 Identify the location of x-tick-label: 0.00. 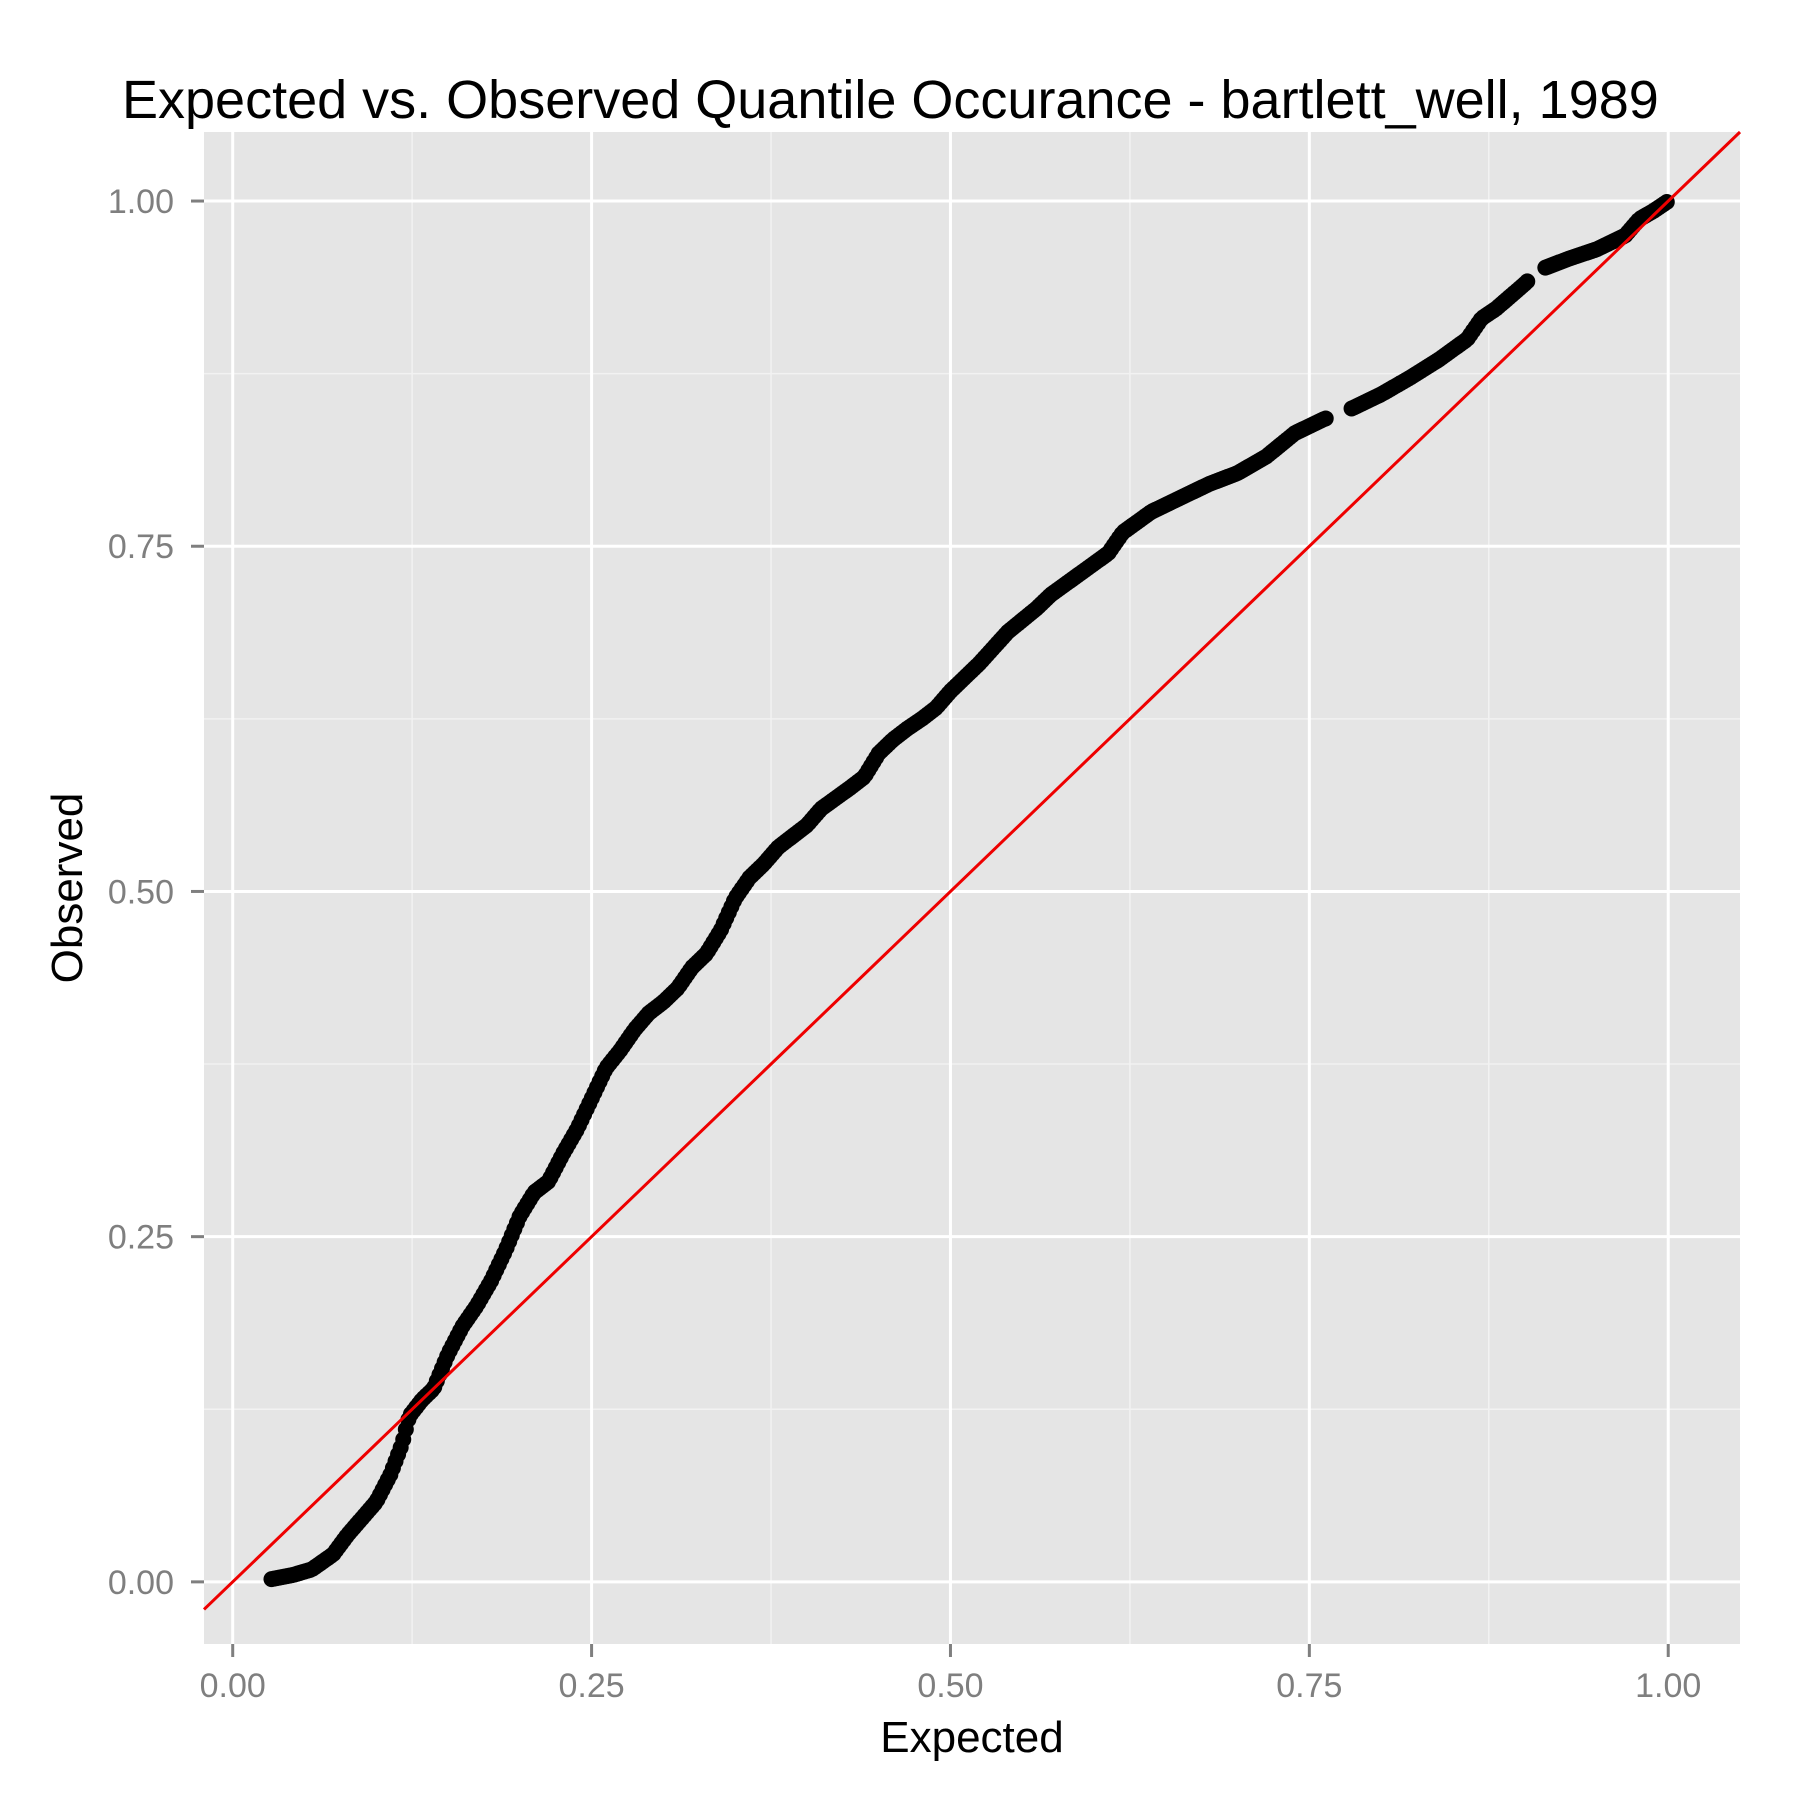
(233, 1686).